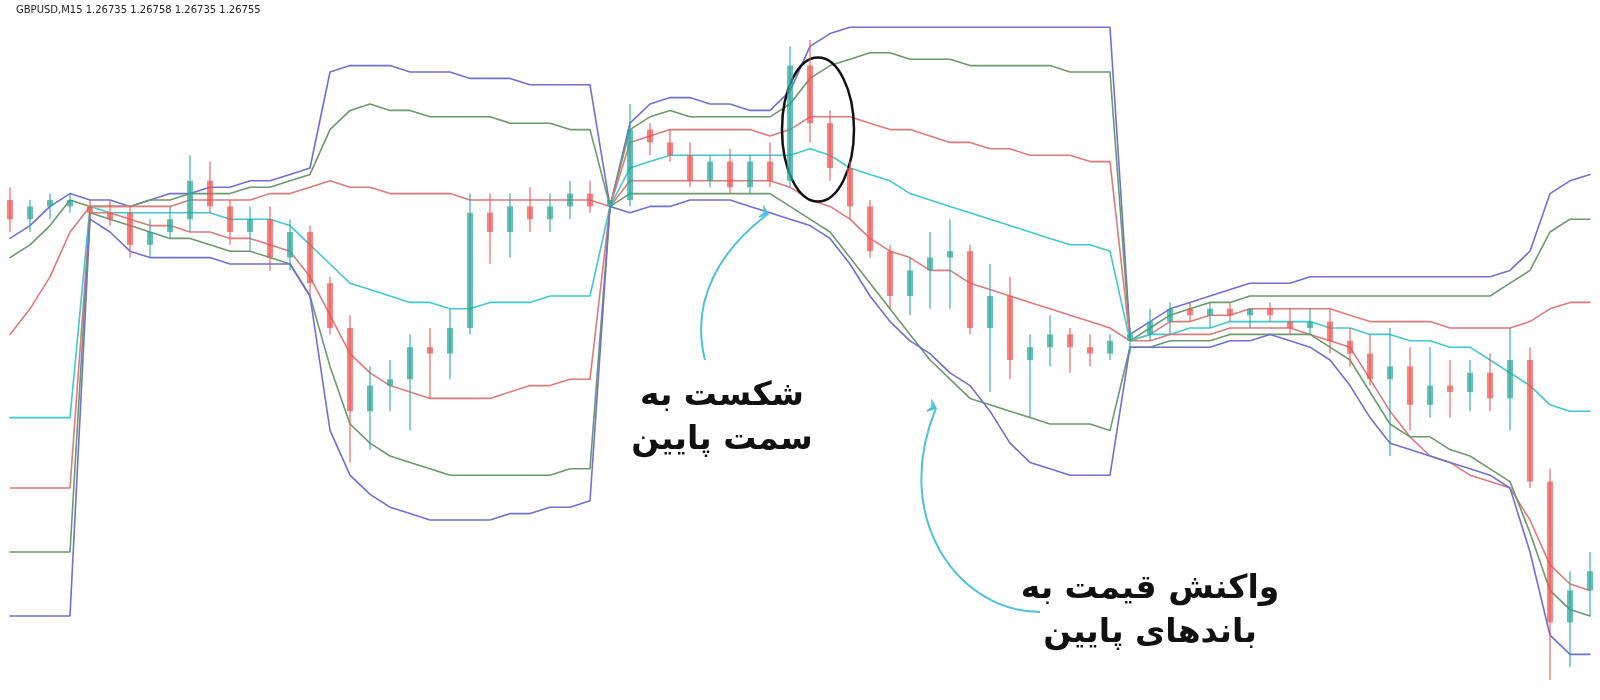 The height and width of the screenshot is (700, 1600). I want to click on chart-title: GBPUSD,M15 1.26735 1.26758 1.26735 1.26755, so click(138, 9).